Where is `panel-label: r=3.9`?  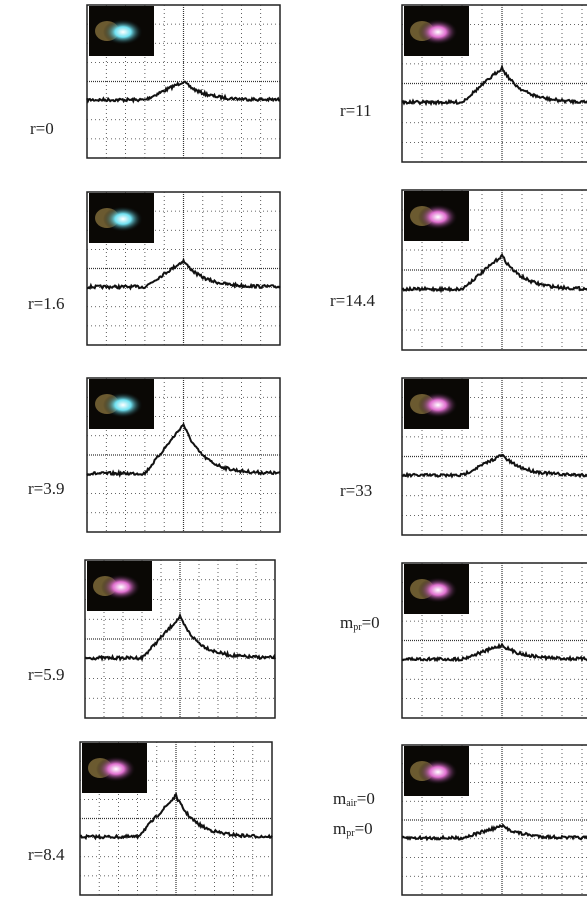 panel-label: r=3.9 is located at coordinates (46, 488).